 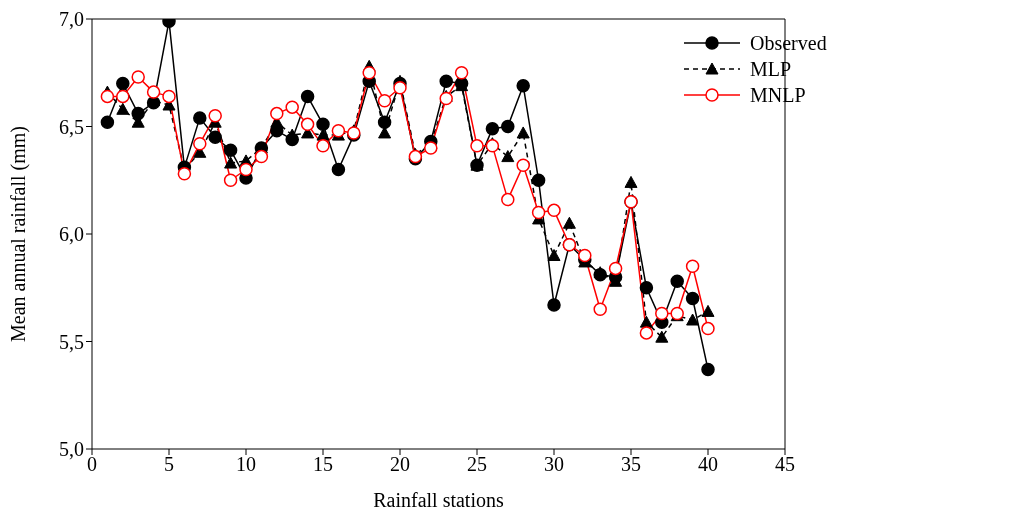 What do you see at coordinates (554, 464) in the screenshot?
I see `x-tick-label: 30` at bounding box center [554, 464].